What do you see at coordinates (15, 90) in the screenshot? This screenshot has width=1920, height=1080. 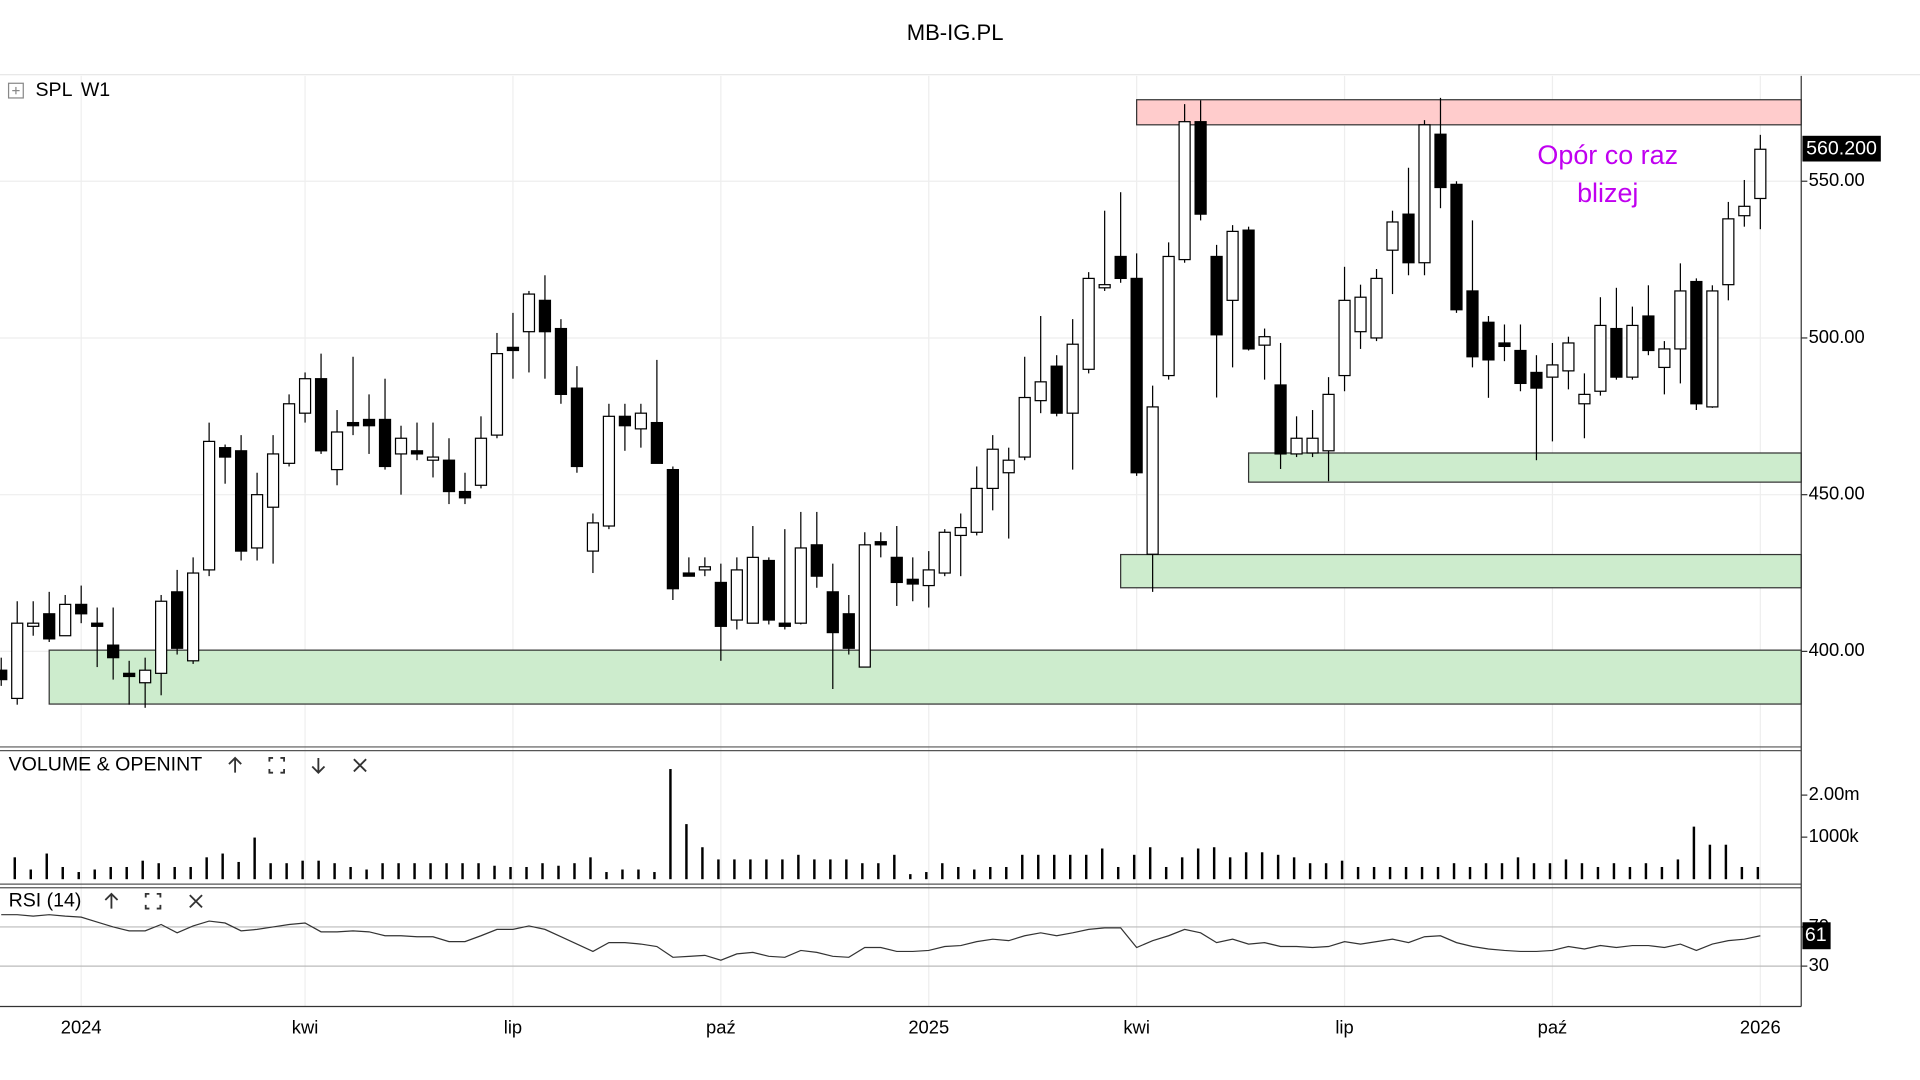 I see `expand-icon` at bounding box center [15, 90].